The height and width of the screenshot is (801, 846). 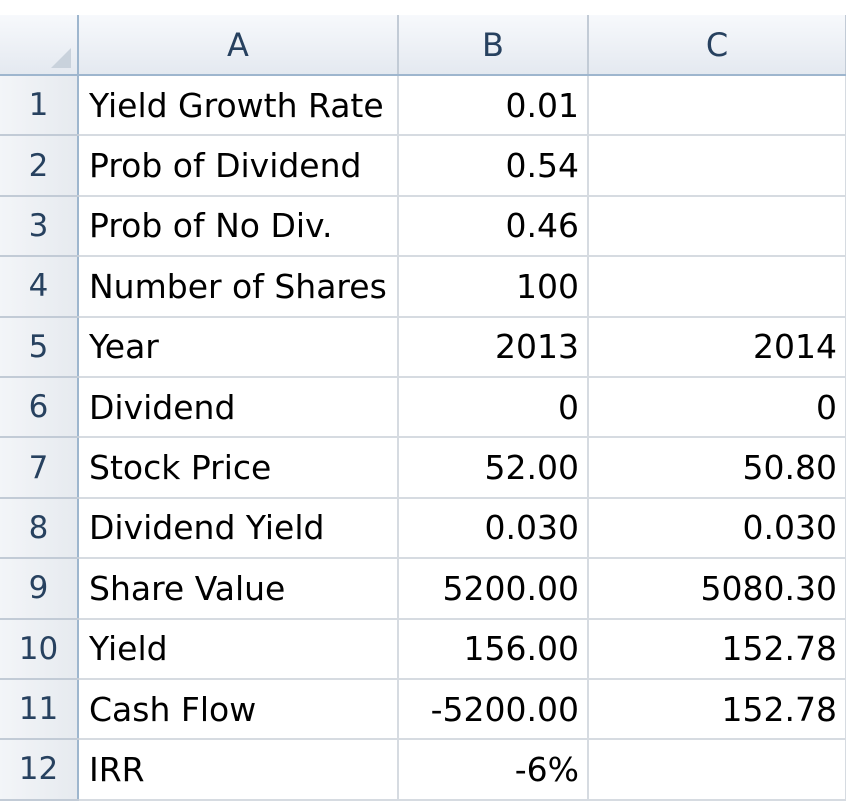 What do you see at coordinates (39, 45) in the screenshot?
I see `select-all-corner` at bounding box center [39, 45].